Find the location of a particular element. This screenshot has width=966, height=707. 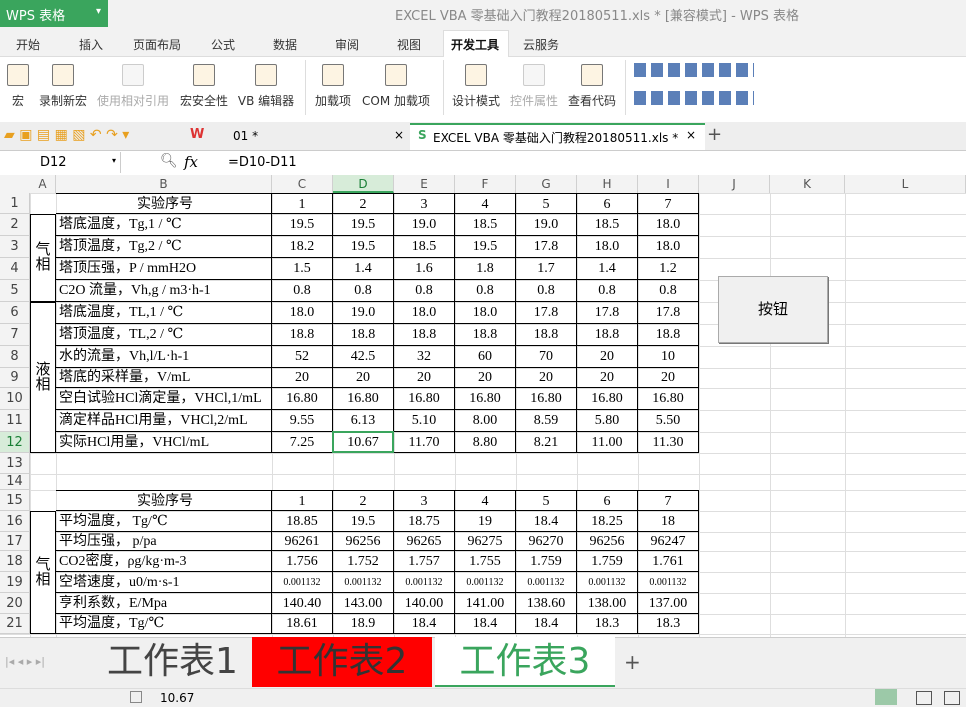

name-box is located at coordinates (60, 162).